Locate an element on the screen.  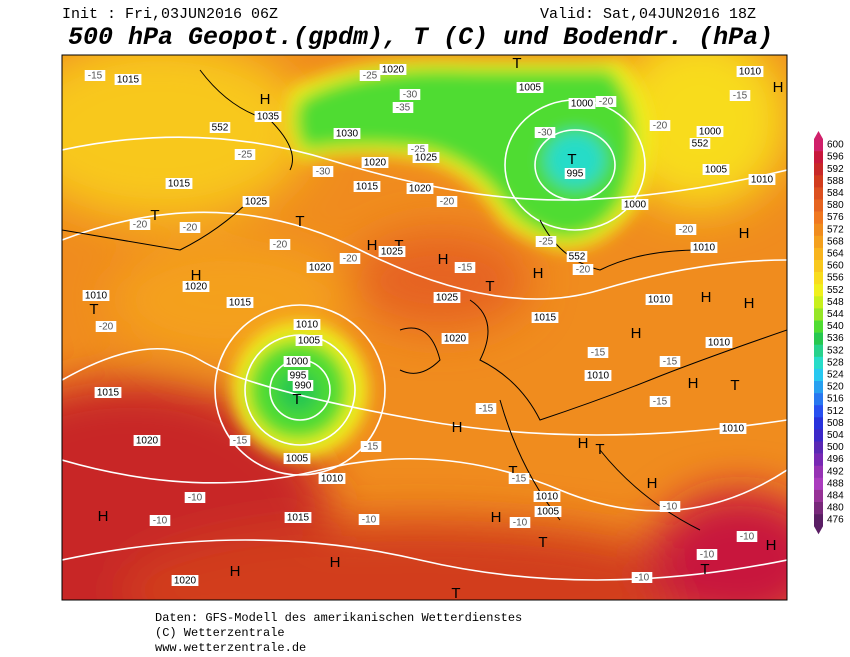
legend-label: 576 is located at coordinates (835, 217).